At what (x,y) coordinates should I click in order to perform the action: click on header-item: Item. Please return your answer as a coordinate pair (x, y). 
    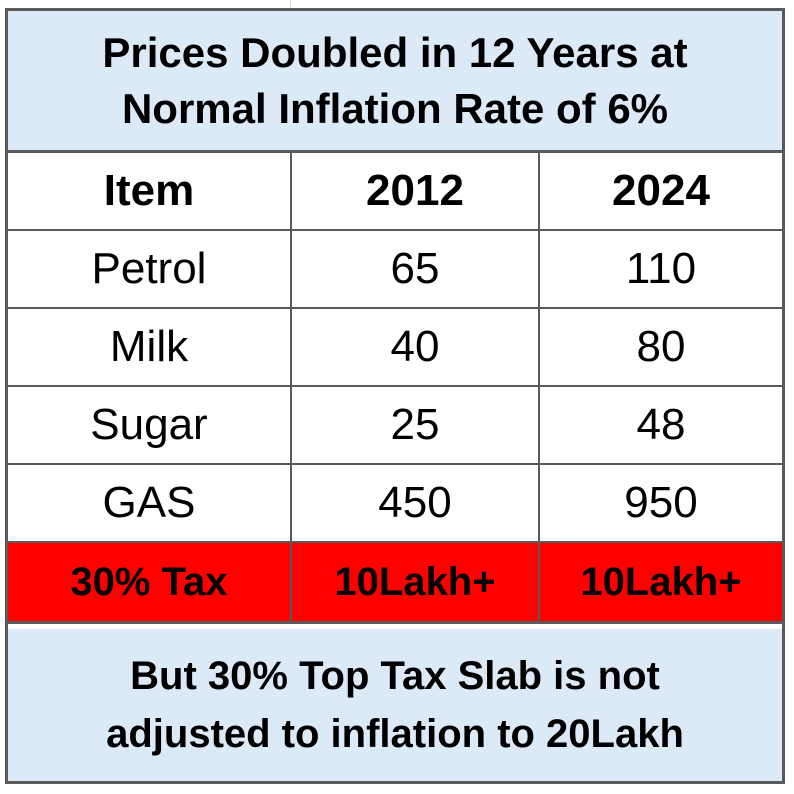
    Looking at the image, I should click on (150, 192).